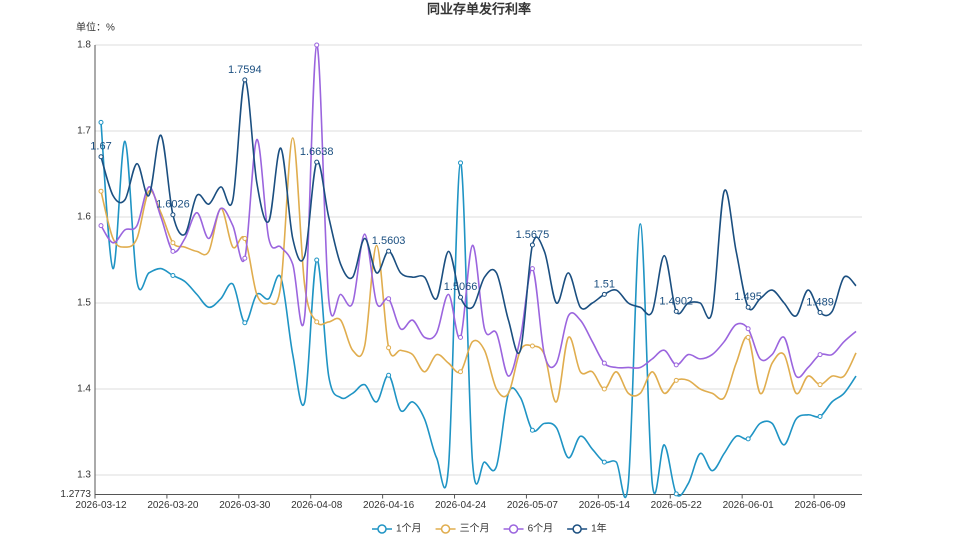 This screenshot has width=959, height=539. What do you see at coordinates (317, 505) in the screenshot?
I see `x-tick-label: 2026-04-08` at bounding box center [317, 505].